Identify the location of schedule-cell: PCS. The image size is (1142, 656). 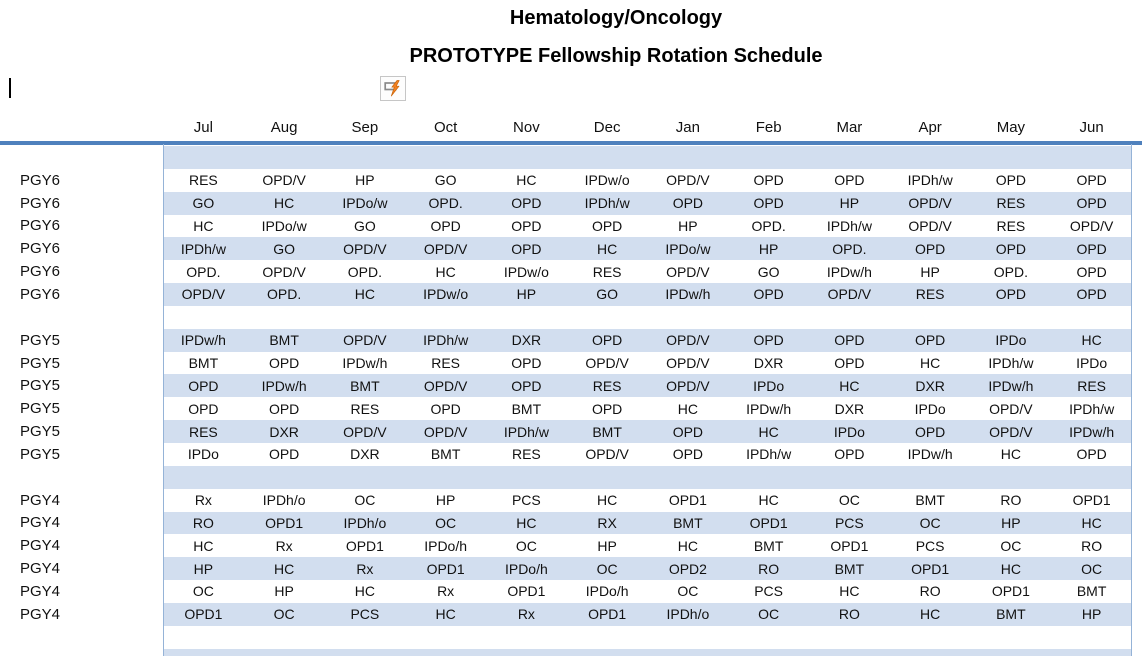
(769, 591).